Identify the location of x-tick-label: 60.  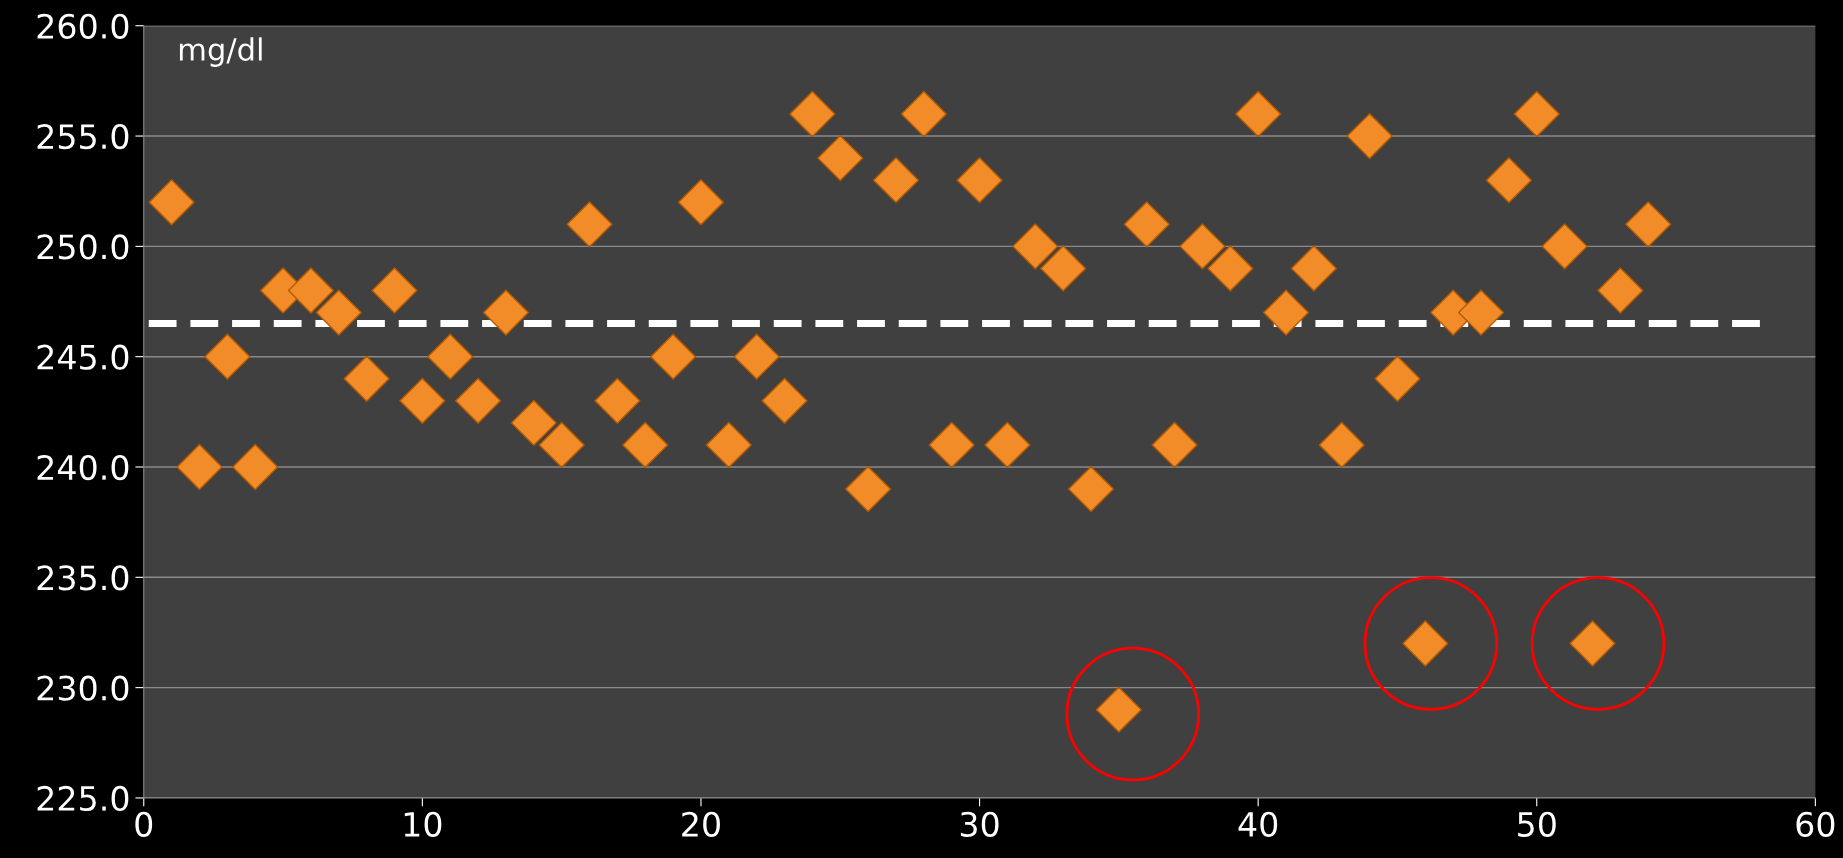
(1815, 824).